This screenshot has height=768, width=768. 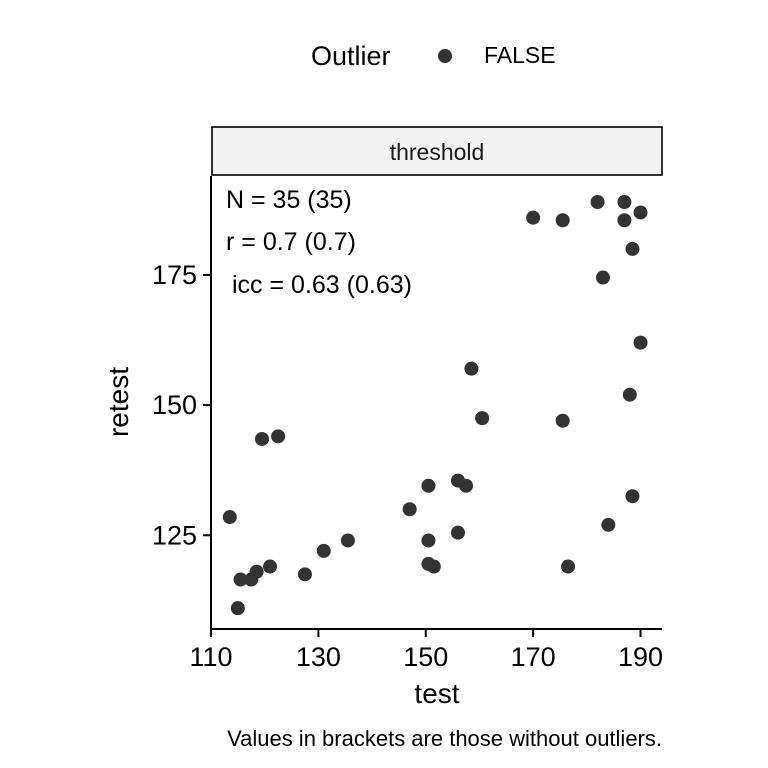 What do you see at coordinates (174, 405) in the screenshot?
I see `y-tick-label: 150` at bounding box center [174, 405].